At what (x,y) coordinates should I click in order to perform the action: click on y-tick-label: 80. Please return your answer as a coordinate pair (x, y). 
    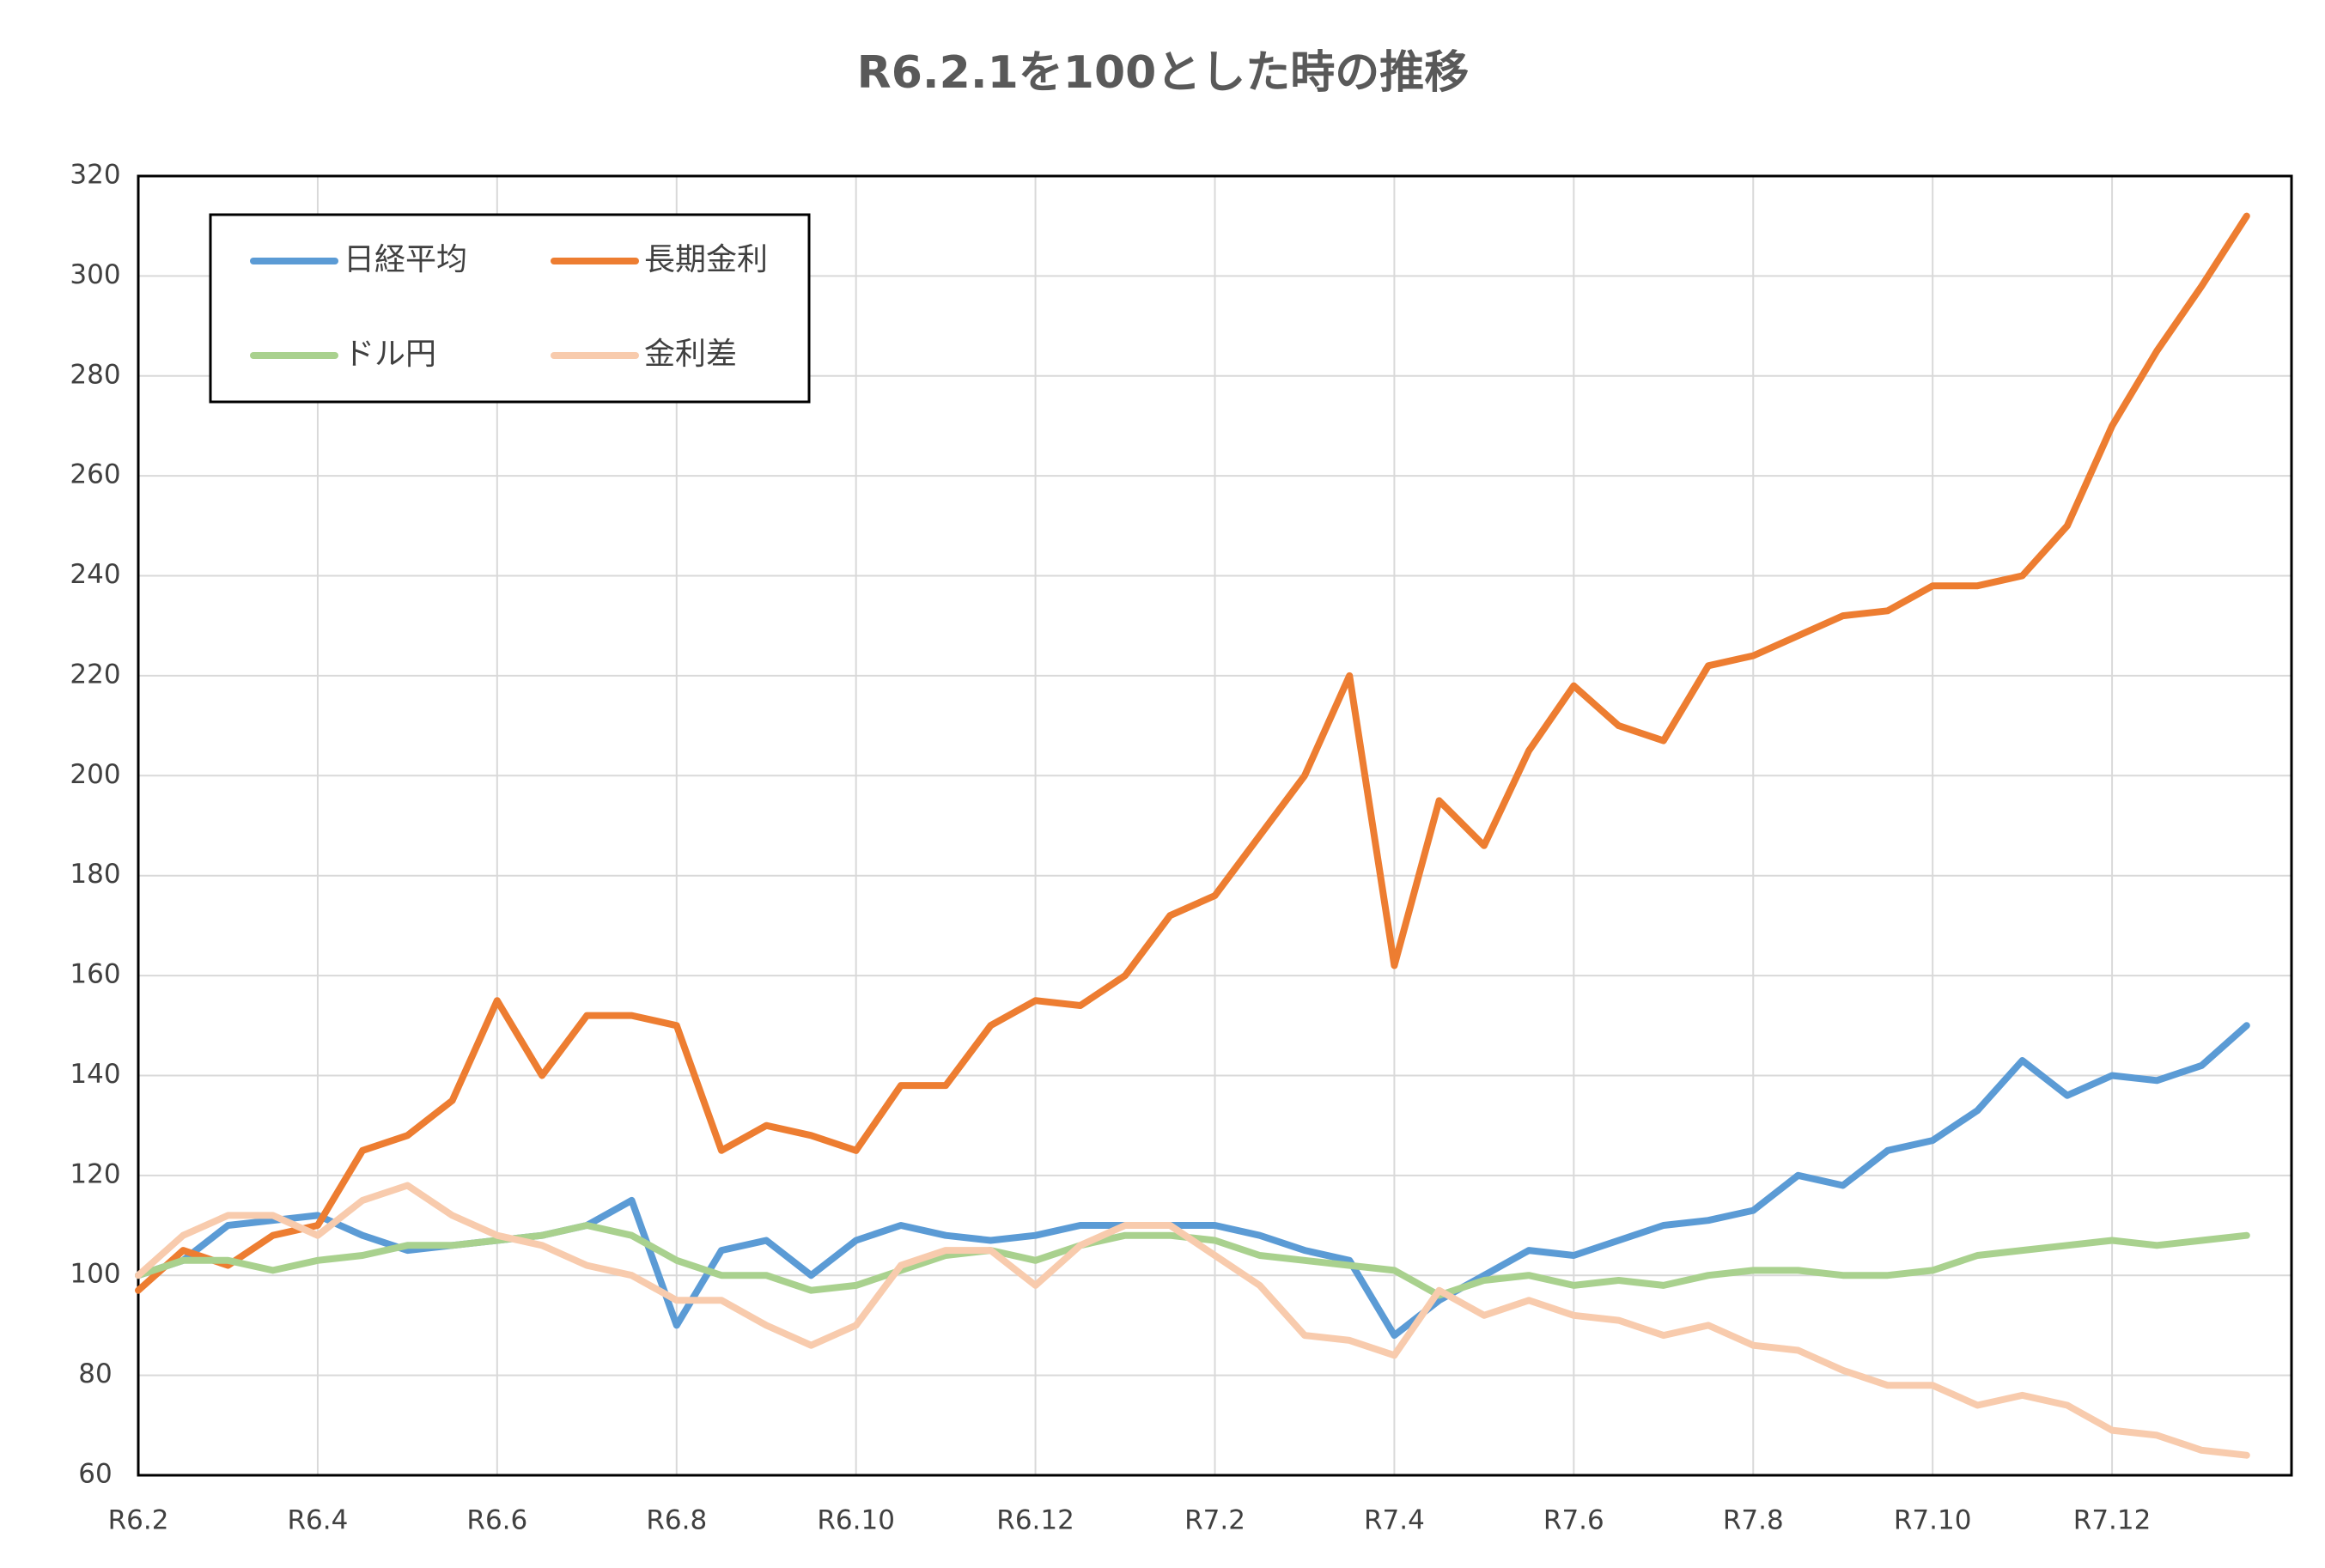
    Looking at the image, I should click on (95, 1373).